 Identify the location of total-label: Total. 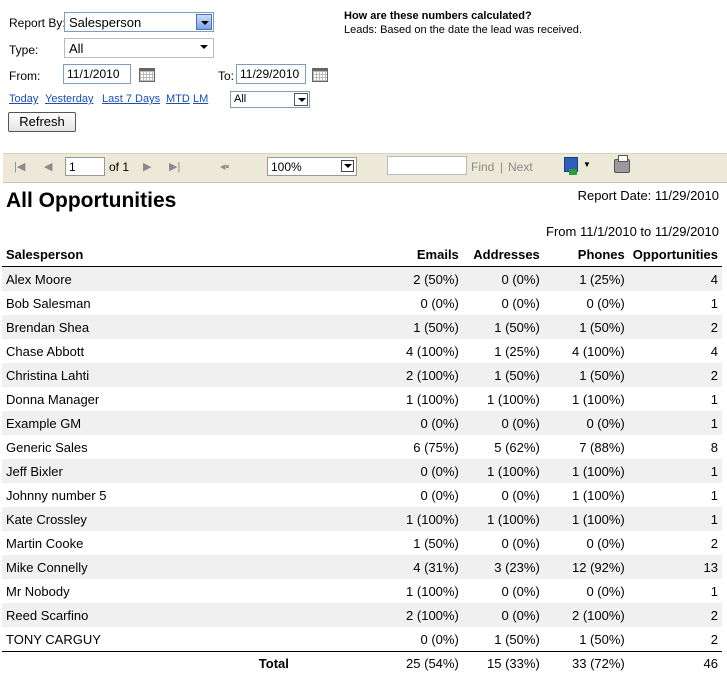
(147, 663).